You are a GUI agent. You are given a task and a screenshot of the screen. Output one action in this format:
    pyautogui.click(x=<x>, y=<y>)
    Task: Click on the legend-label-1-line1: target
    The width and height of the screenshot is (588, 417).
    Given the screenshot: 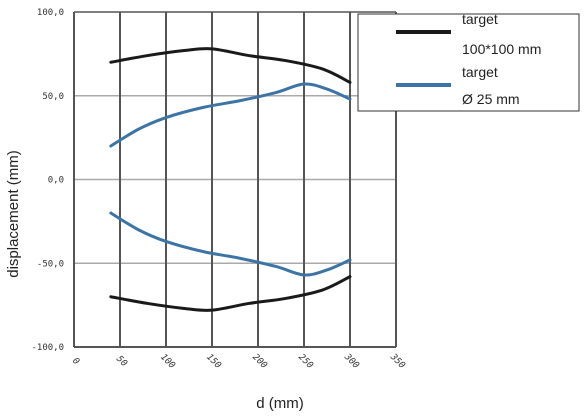 What is the action you would take?
    pyautogui.click(x=480, y=19)
    